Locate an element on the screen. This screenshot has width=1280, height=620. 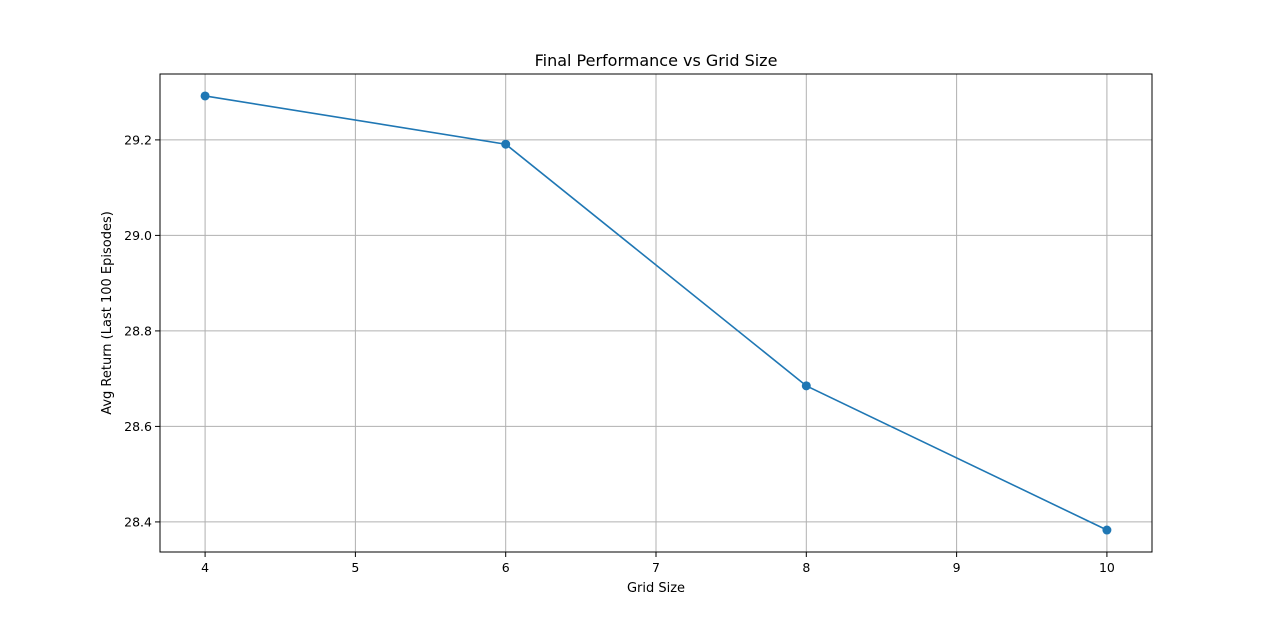
y-tick-label: 29.2 is located at coordinates (138, 139).